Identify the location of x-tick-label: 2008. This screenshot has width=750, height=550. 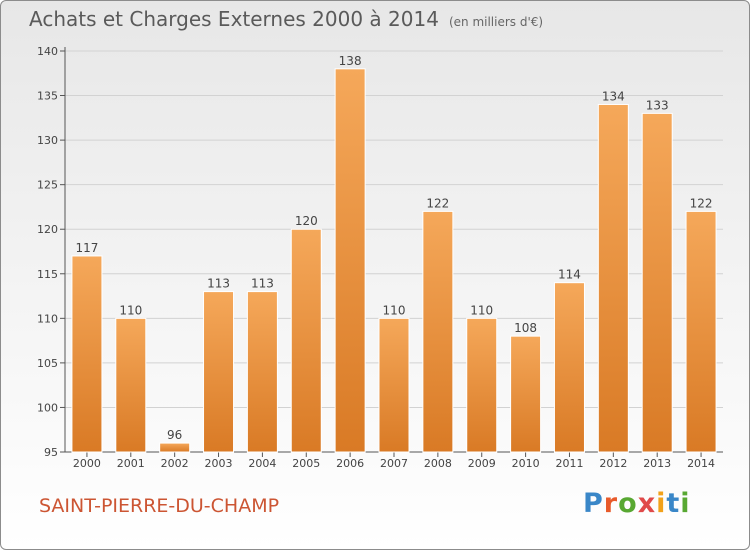
(438, 463).